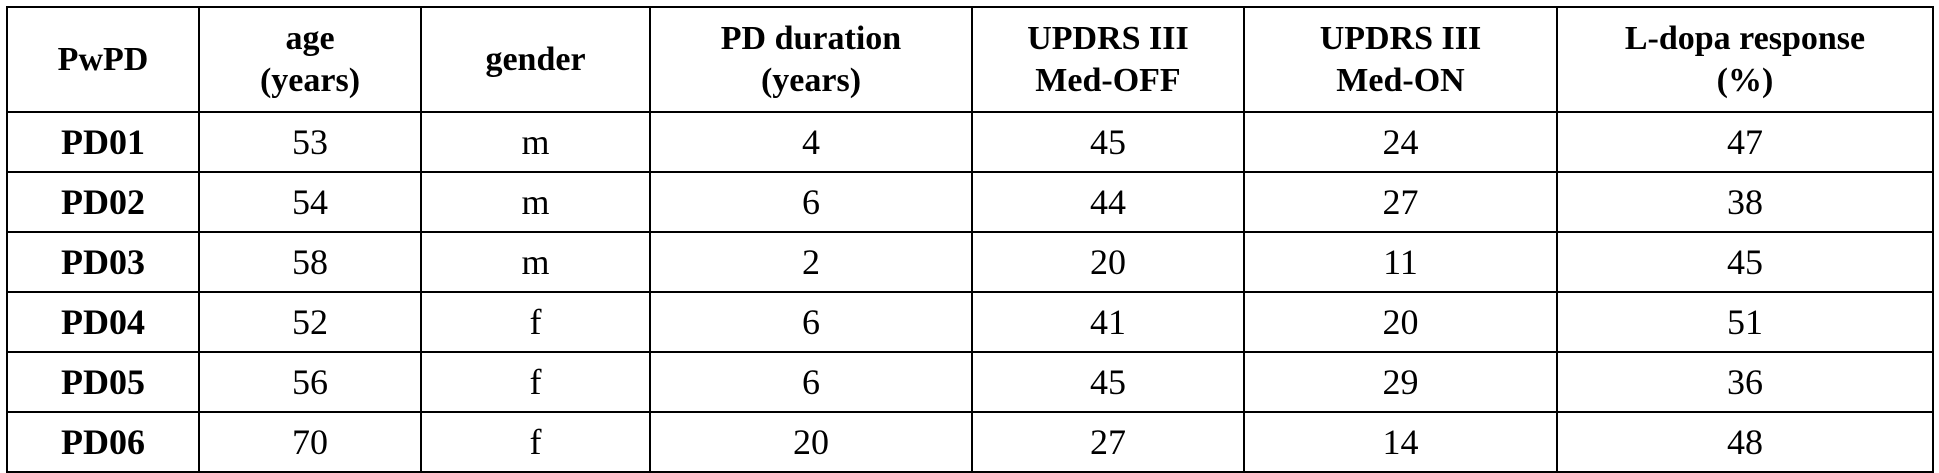 This screenshot has width=1939, height=473. I want to click on table-cell: 29, so click(1400, 382).